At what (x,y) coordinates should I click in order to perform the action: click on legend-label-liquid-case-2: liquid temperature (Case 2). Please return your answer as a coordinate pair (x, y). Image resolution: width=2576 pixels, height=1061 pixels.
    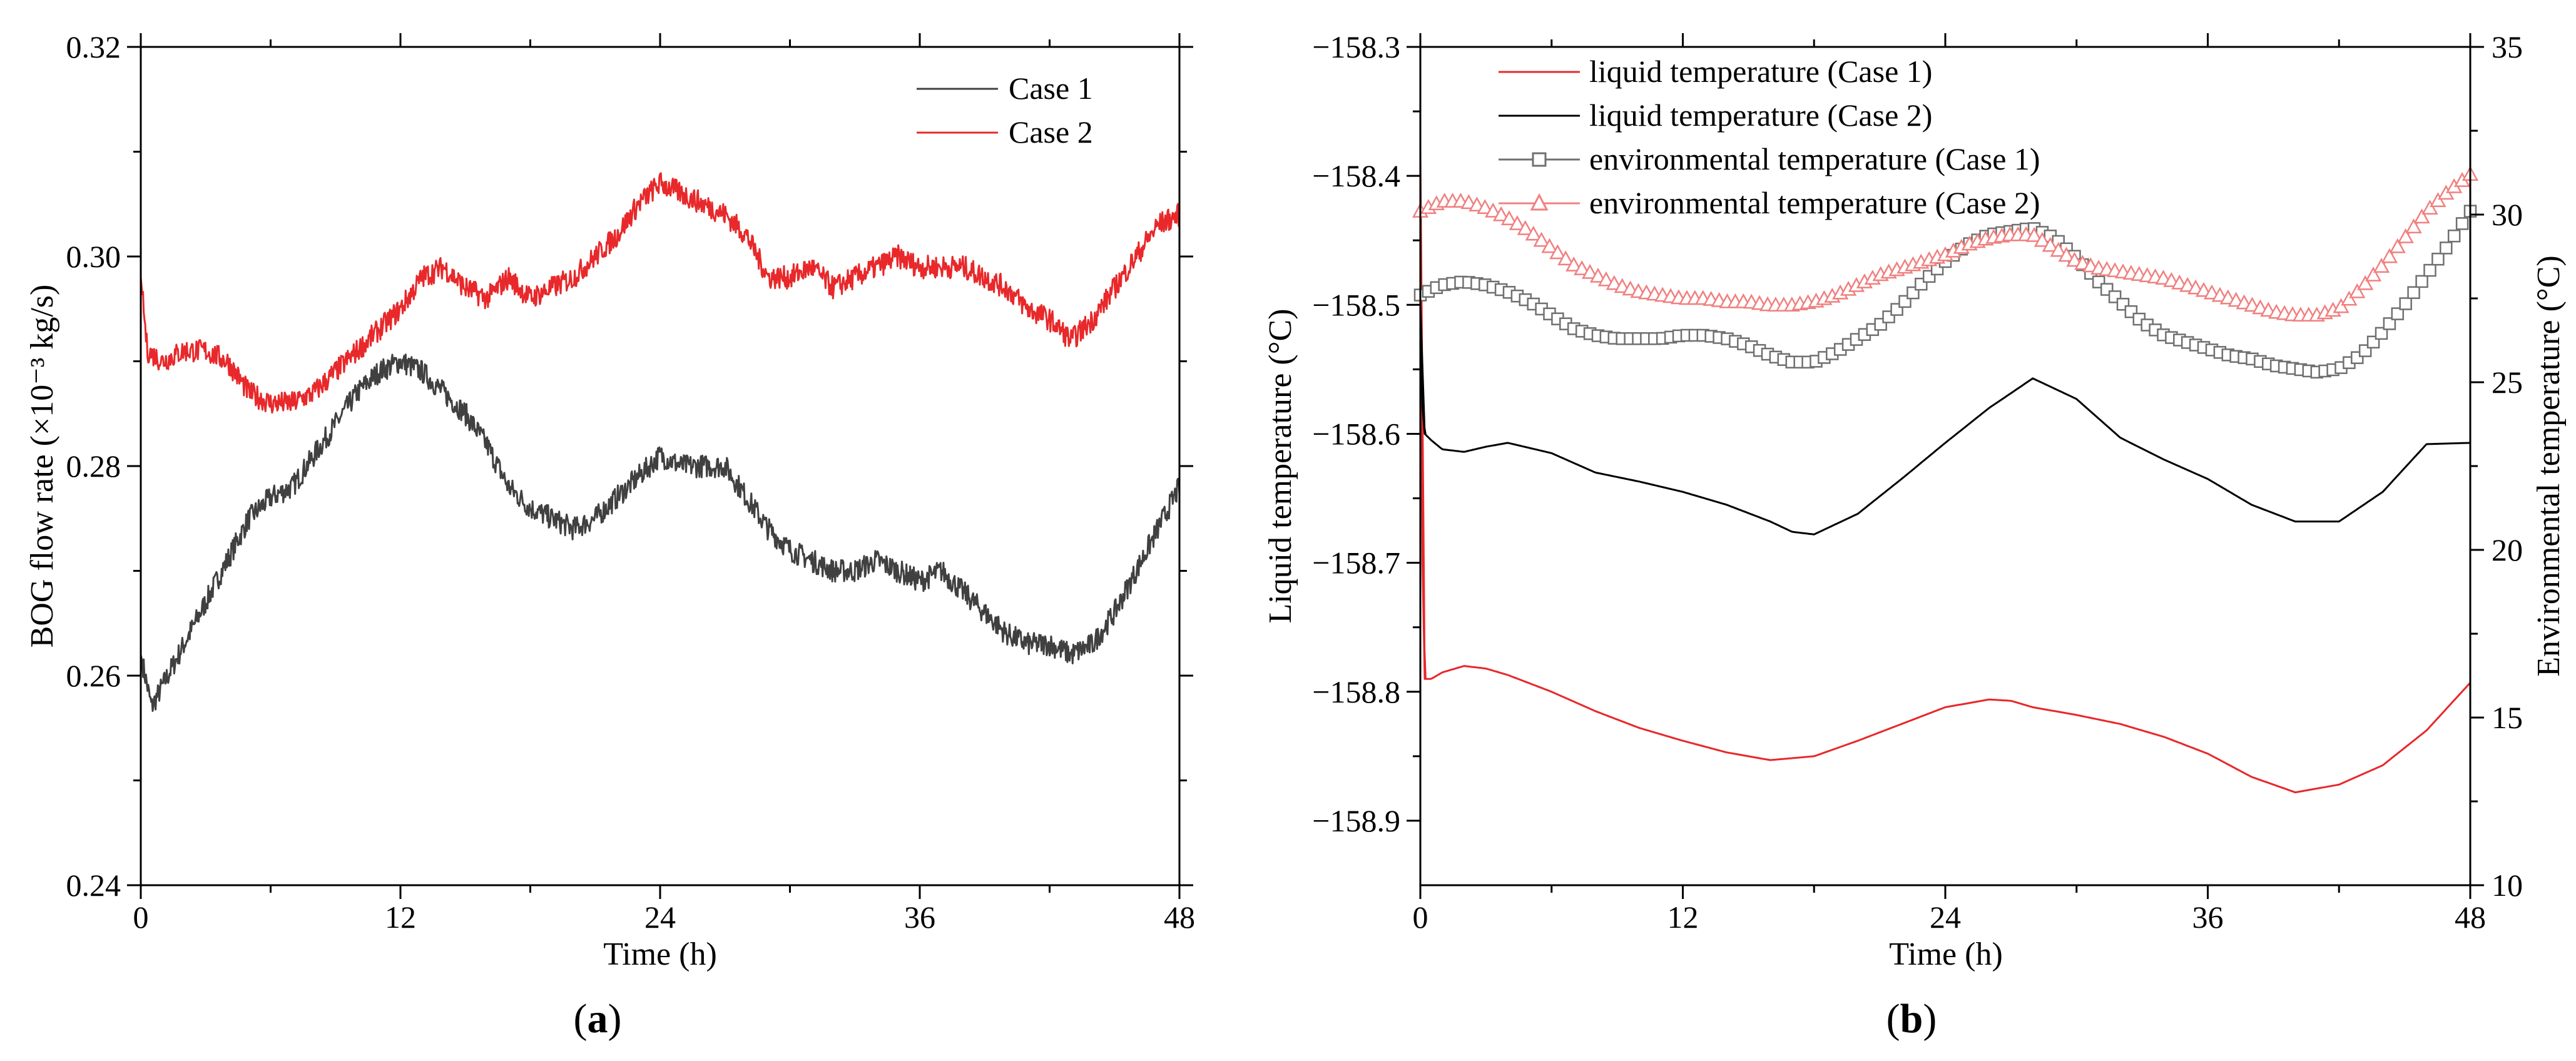
    Looking at the image, I should click on (1760, 115).